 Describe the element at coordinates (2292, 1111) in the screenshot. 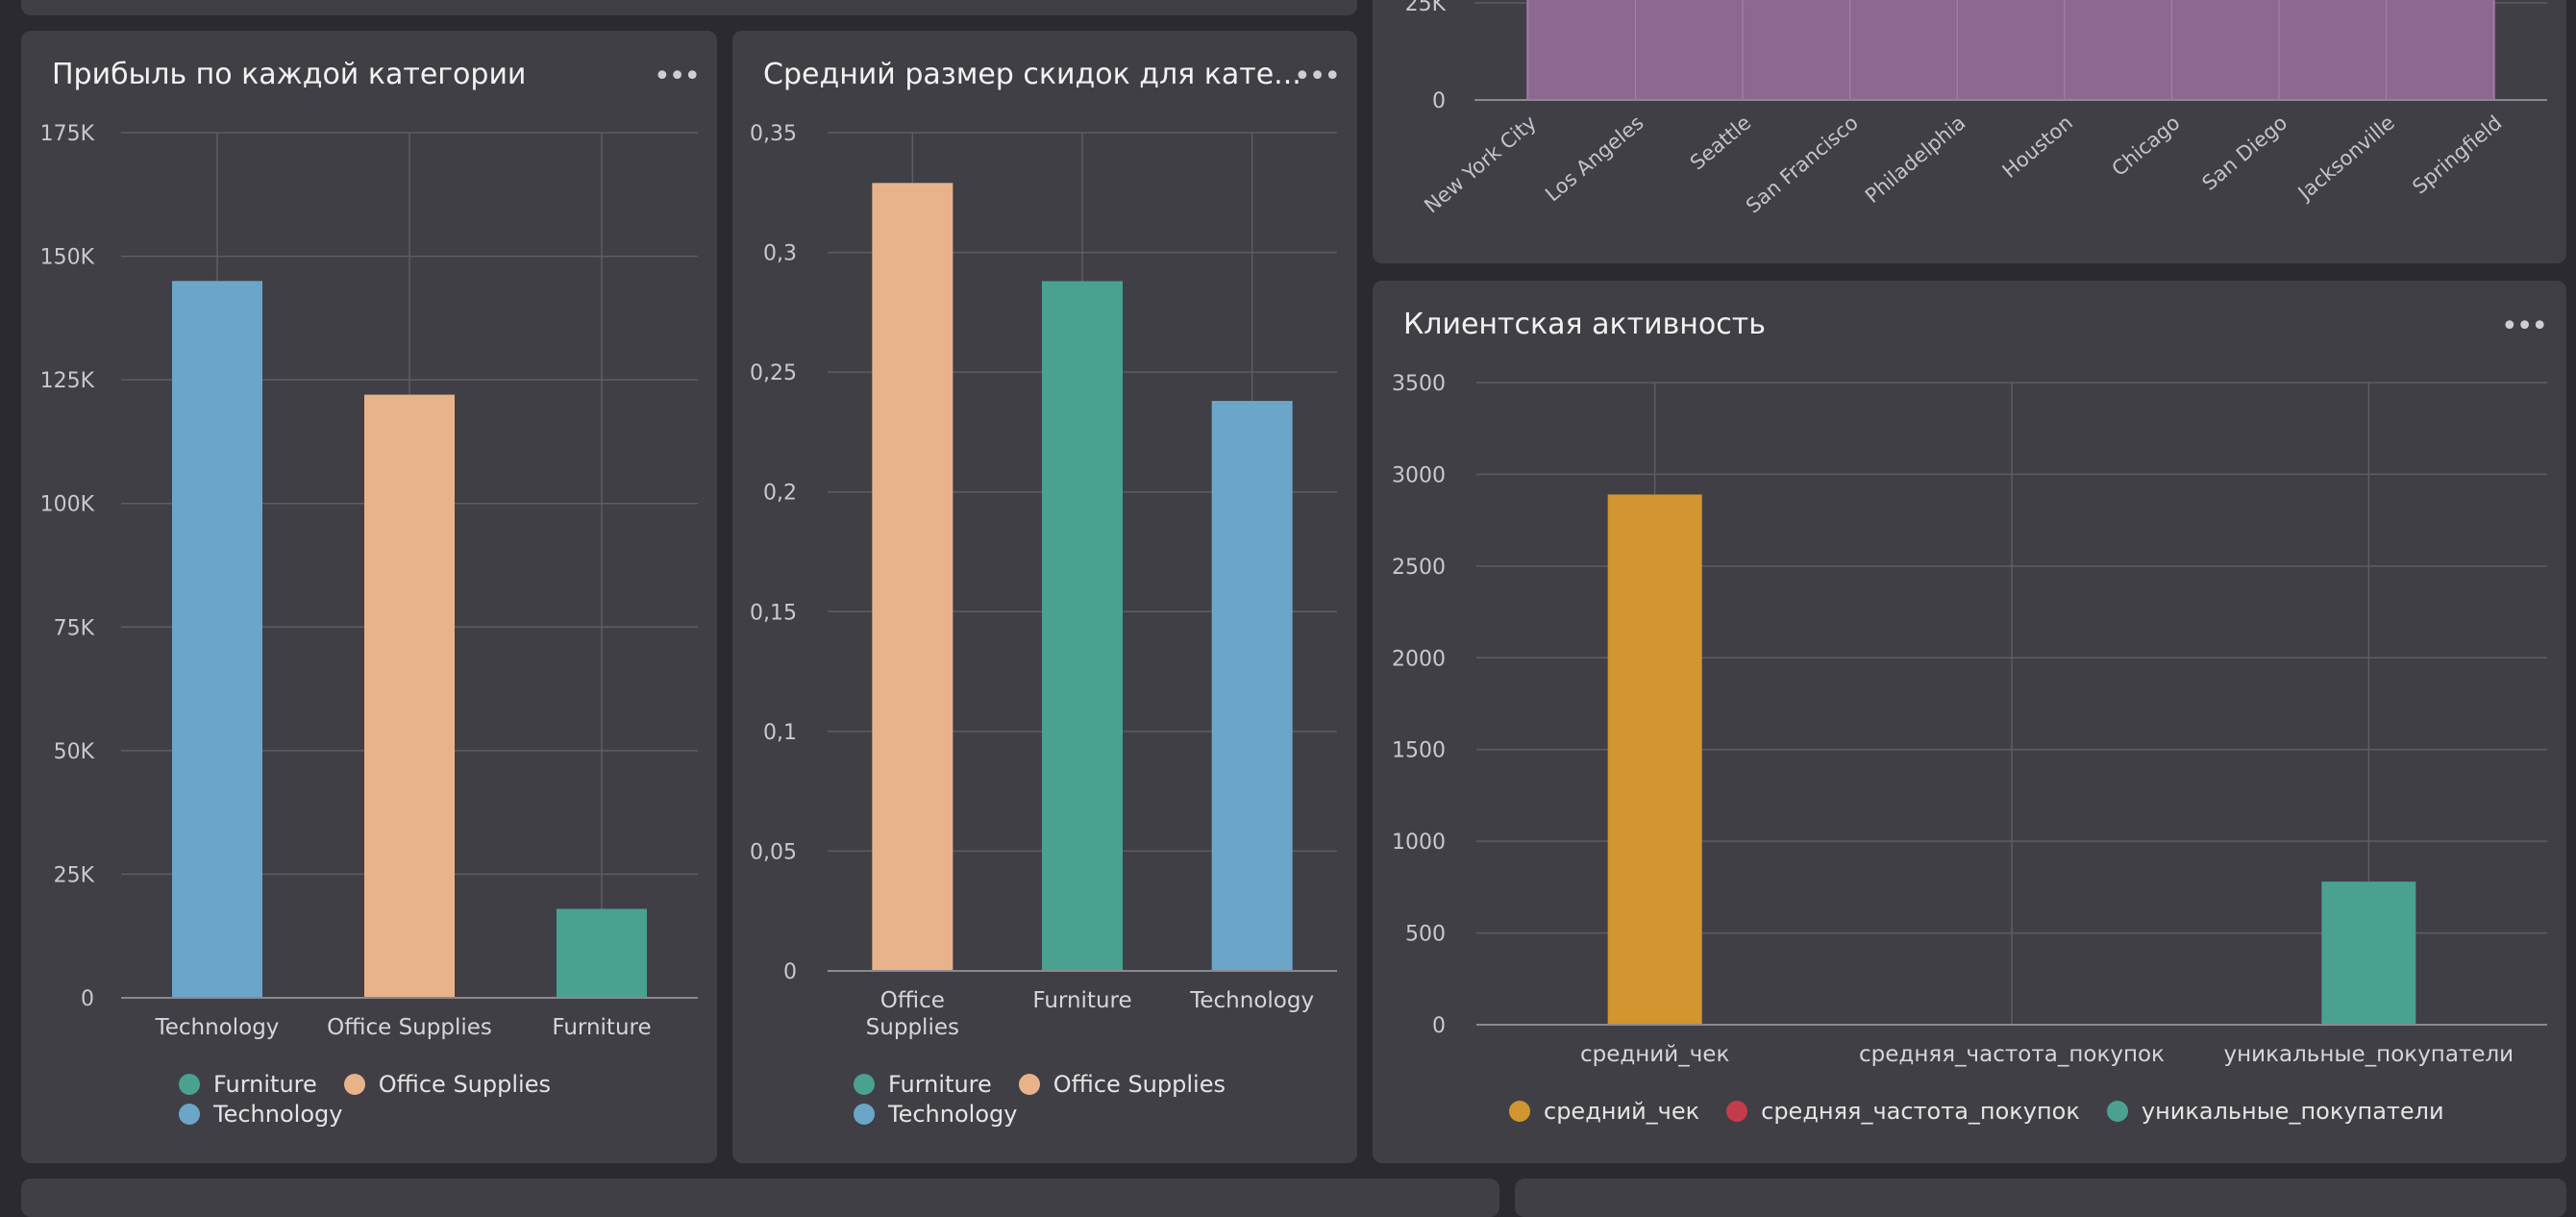

I see `legend-label: уникальные_покупатели` at that location.